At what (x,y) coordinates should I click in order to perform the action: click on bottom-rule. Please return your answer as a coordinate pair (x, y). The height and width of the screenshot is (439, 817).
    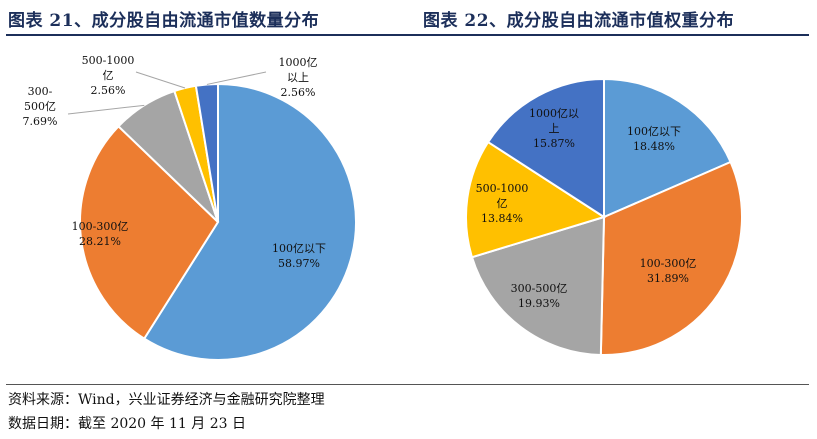
    Looking at the image, I should click on (407, 384).